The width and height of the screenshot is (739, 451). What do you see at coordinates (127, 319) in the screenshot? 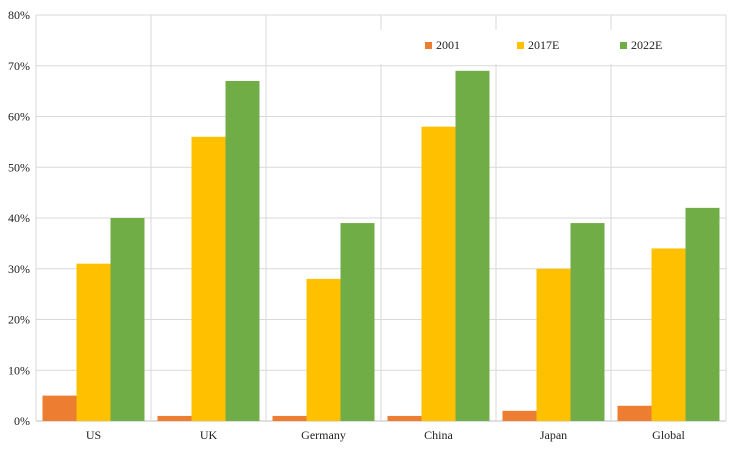
I see `bar-2022e-us` at bounding box center [127, 319].